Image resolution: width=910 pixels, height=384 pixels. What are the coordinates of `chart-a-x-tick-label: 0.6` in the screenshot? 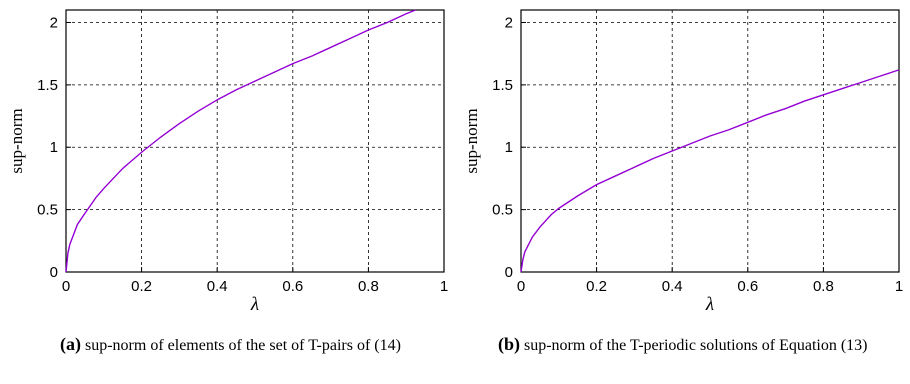 It's located at (292, 286).